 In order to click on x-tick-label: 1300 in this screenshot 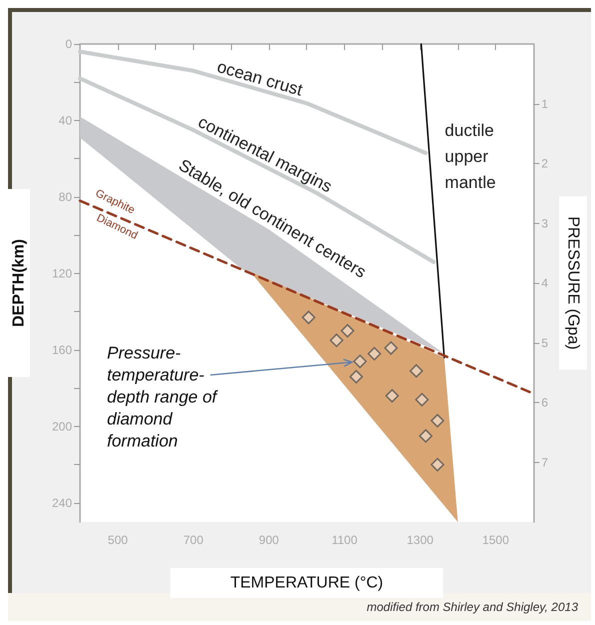, I will do `click(420, 540)`.